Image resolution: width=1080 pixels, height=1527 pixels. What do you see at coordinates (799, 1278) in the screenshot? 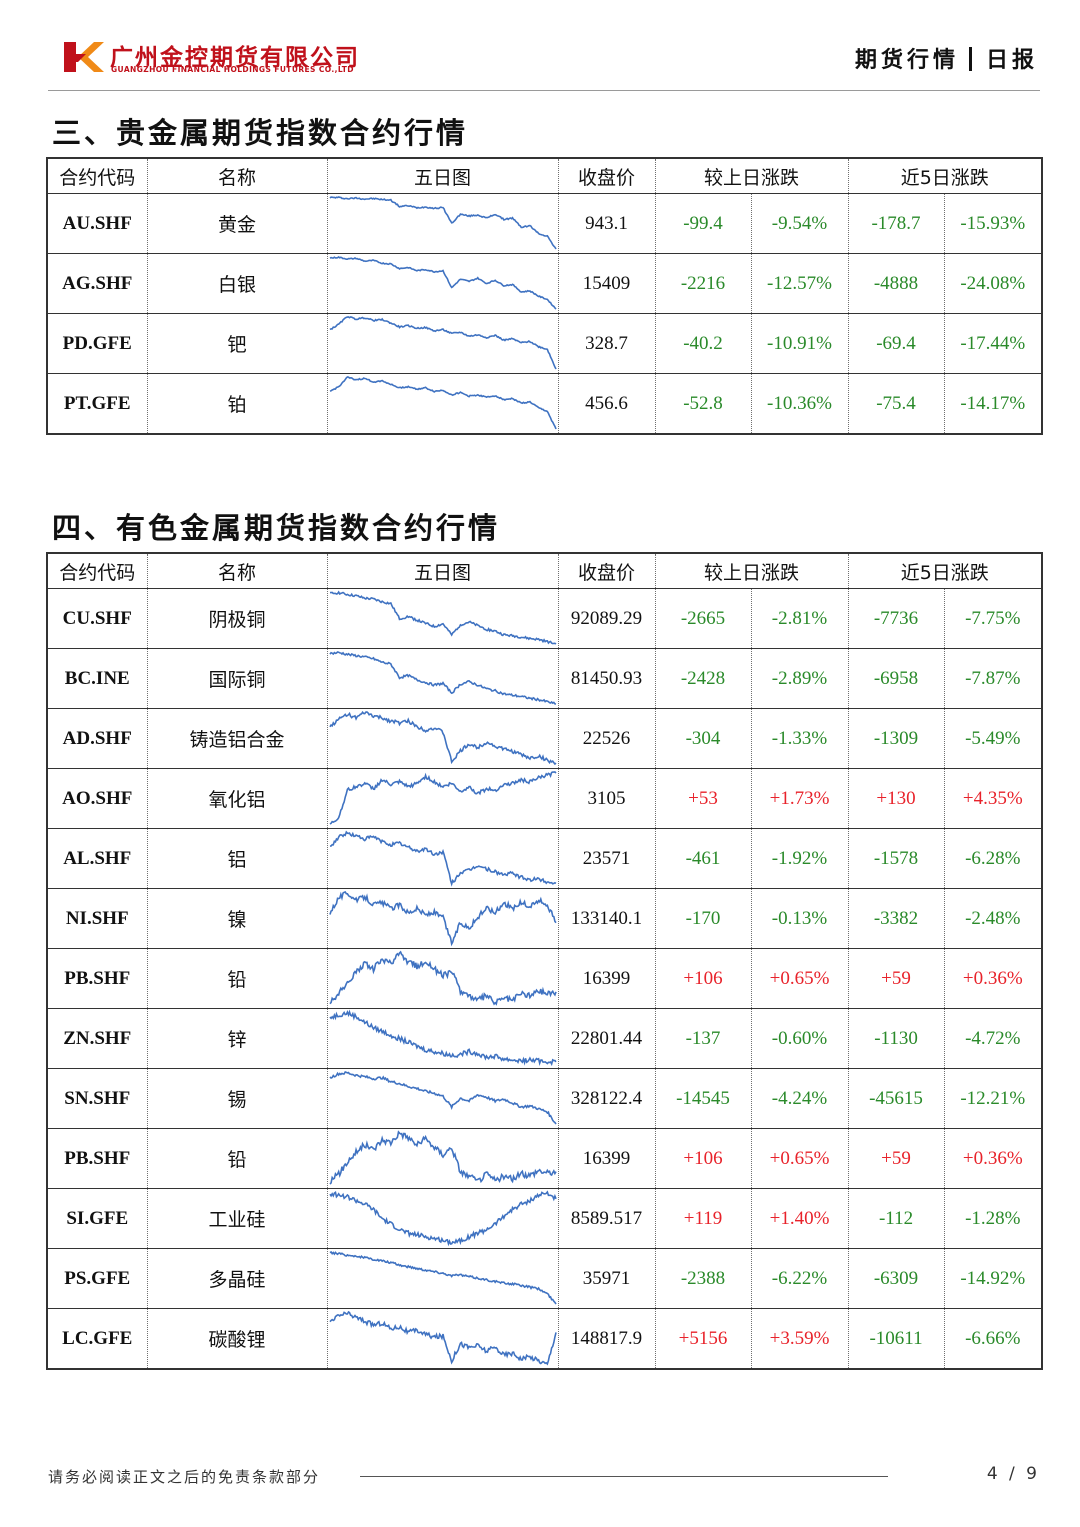
I see `daily-change-pct: -6.22%` at bounding box center [799, 1278].